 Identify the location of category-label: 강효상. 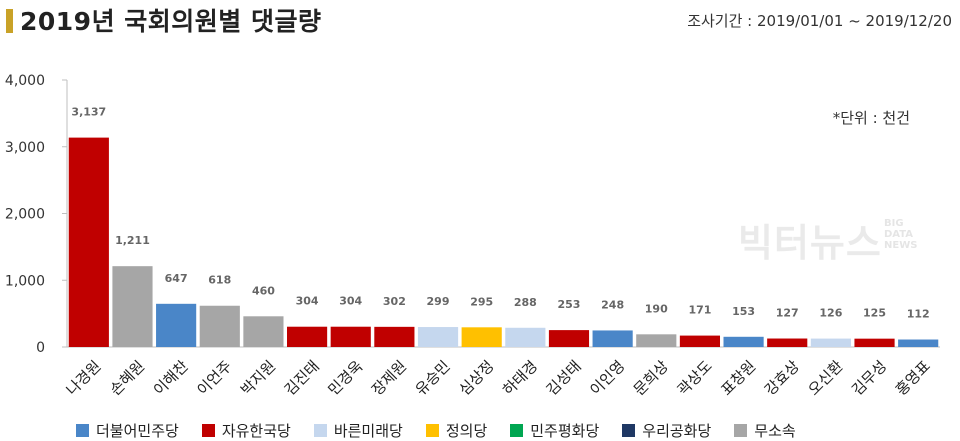
(782, 378).